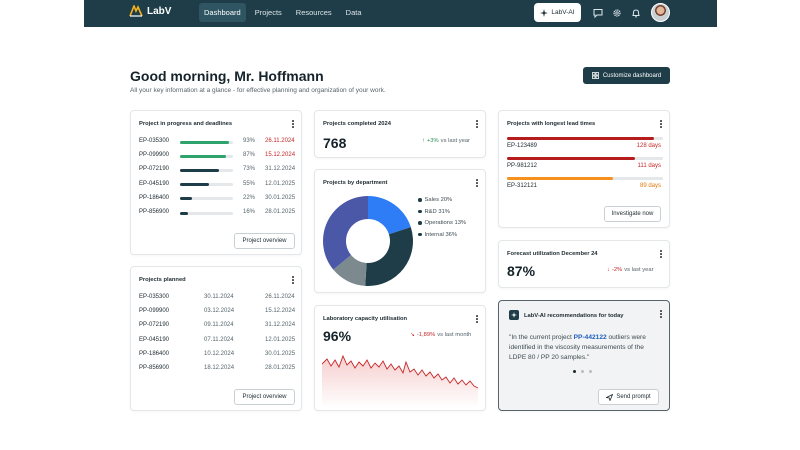 This screenshot has width=800, height=450. Describe the element at coordinates (150, 11) in the screenshot. I see `logo: LabV` at that location.